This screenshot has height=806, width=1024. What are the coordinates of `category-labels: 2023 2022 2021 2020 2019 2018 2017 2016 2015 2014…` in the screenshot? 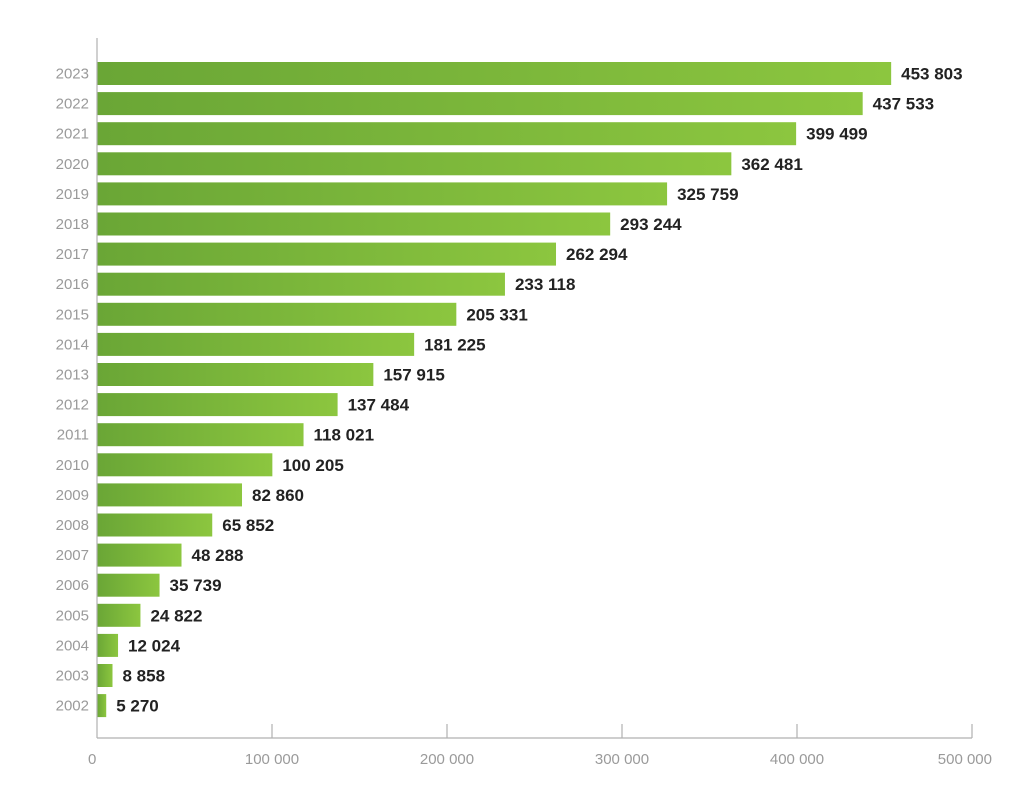 It's located at (72, 390).